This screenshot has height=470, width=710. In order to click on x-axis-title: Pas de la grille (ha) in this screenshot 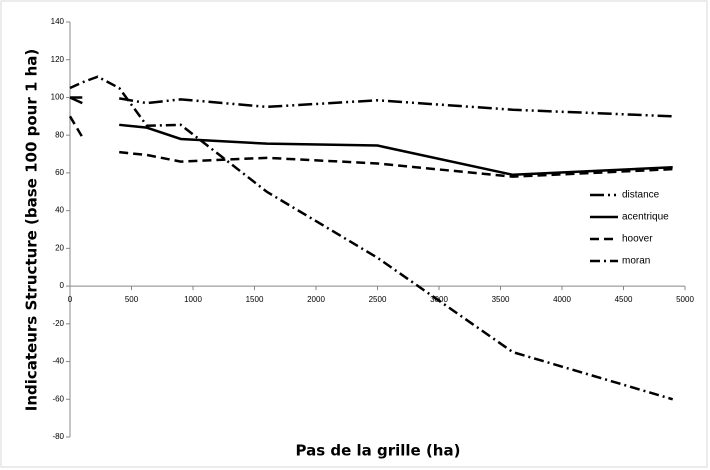, I will do `click(378, 451)`.